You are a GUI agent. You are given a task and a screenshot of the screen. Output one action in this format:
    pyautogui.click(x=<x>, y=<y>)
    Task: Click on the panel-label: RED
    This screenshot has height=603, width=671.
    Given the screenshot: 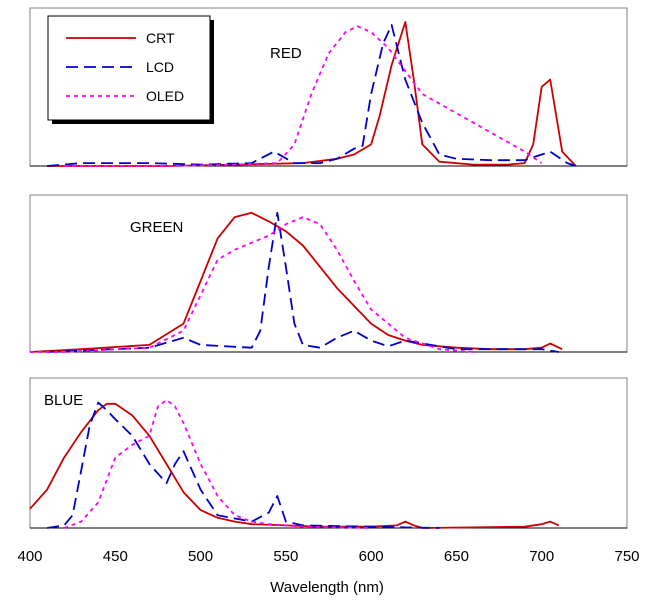 What is the action you would take?
    pyautogui.click(x=286, y=53)
    